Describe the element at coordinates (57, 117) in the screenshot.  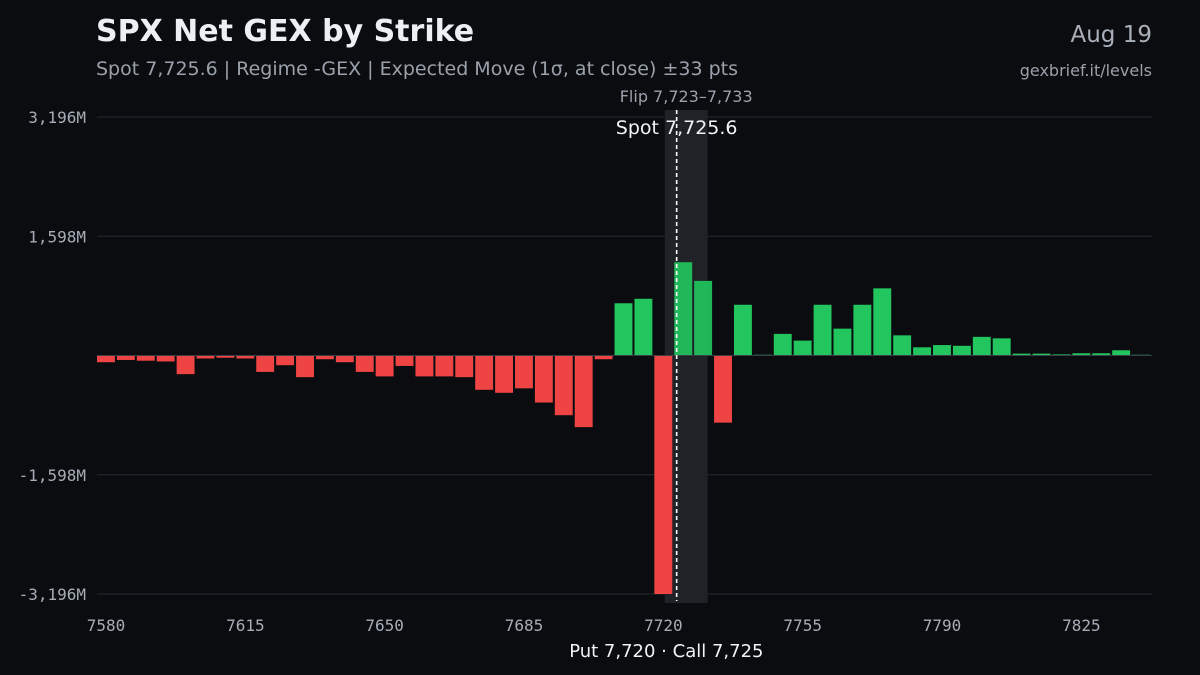
I see `y-tick-label: 3,196M` at that location.